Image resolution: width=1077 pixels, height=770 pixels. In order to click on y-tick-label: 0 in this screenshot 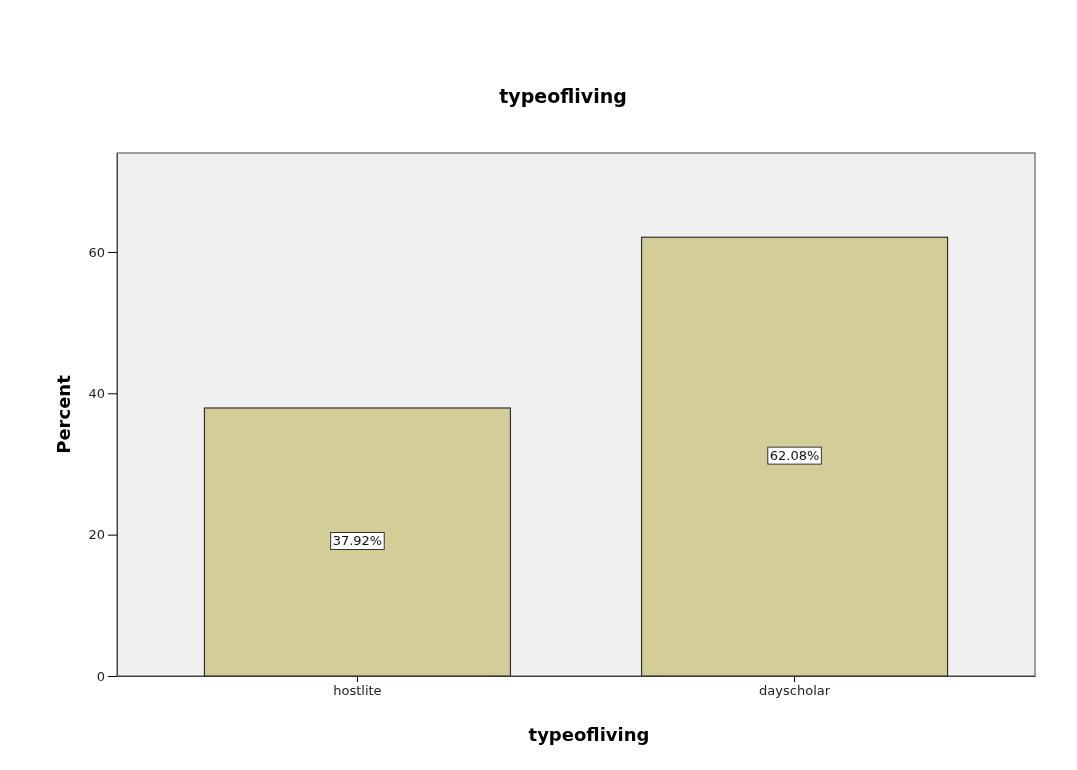, I will do `click(100, 676)`.